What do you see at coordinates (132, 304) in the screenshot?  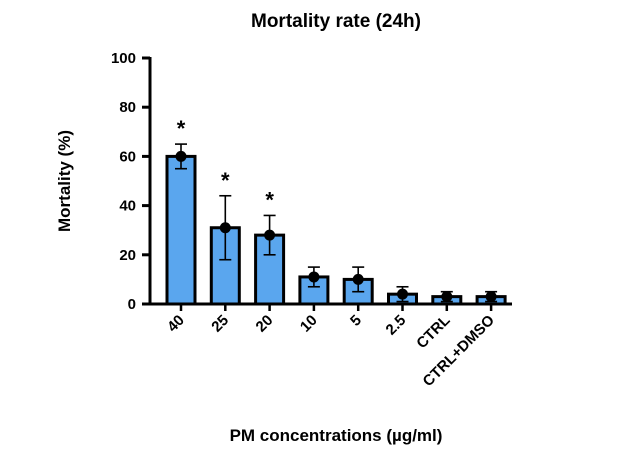 I see `y-tick-label-0: 0` at bounding box center [132, 304].